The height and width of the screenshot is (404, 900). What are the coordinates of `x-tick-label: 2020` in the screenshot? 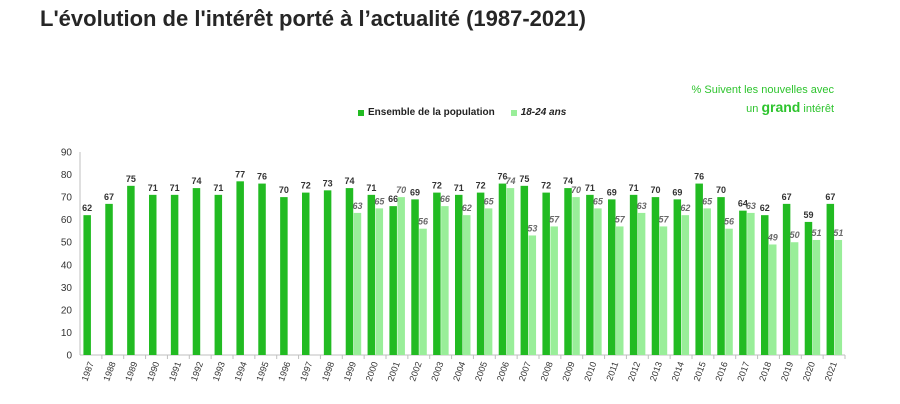 It's located at (809, 371).